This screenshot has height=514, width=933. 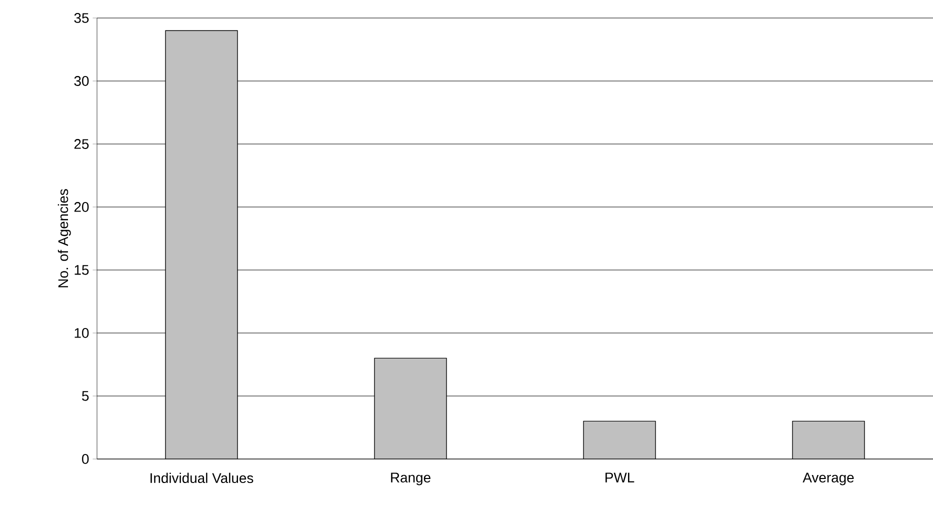 What do you see at coordinates (81, 18) in the screenshot?
I see `y-tick-label: 35` at bounding box center [81, 18].